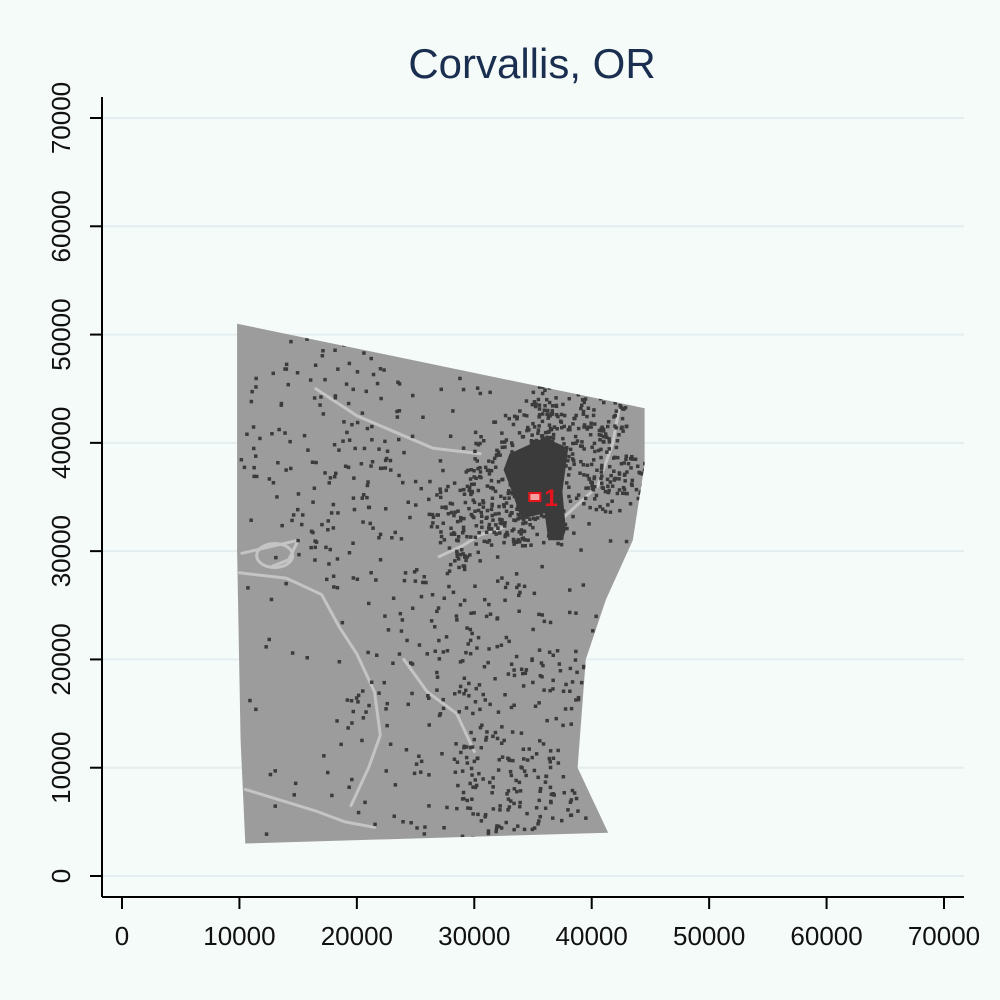 The height and width of the screenshot is (1000, 1000). Describe the element at coordinates (61, 551) in the screenshot. I see `y-tick-label: 30000` at that location.